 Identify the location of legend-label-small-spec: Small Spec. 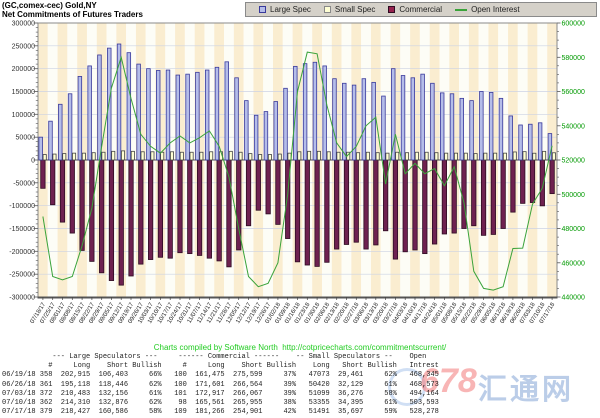
(355, 9).